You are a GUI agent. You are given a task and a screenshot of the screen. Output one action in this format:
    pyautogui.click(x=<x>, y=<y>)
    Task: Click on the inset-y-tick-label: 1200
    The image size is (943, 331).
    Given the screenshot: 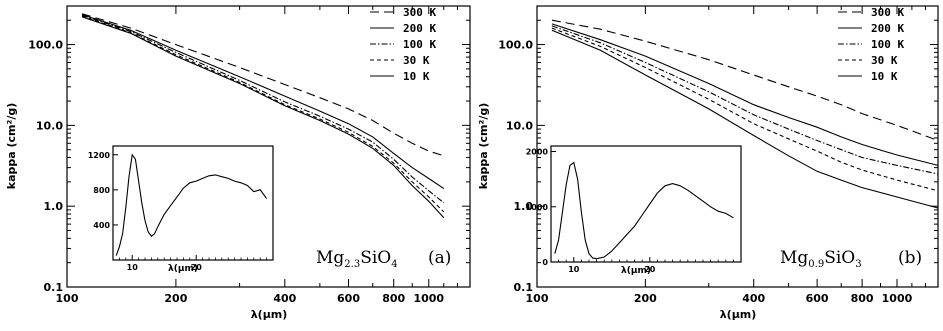 What is the action you would take?
    pyautogui.click(x=99, y=155)
    